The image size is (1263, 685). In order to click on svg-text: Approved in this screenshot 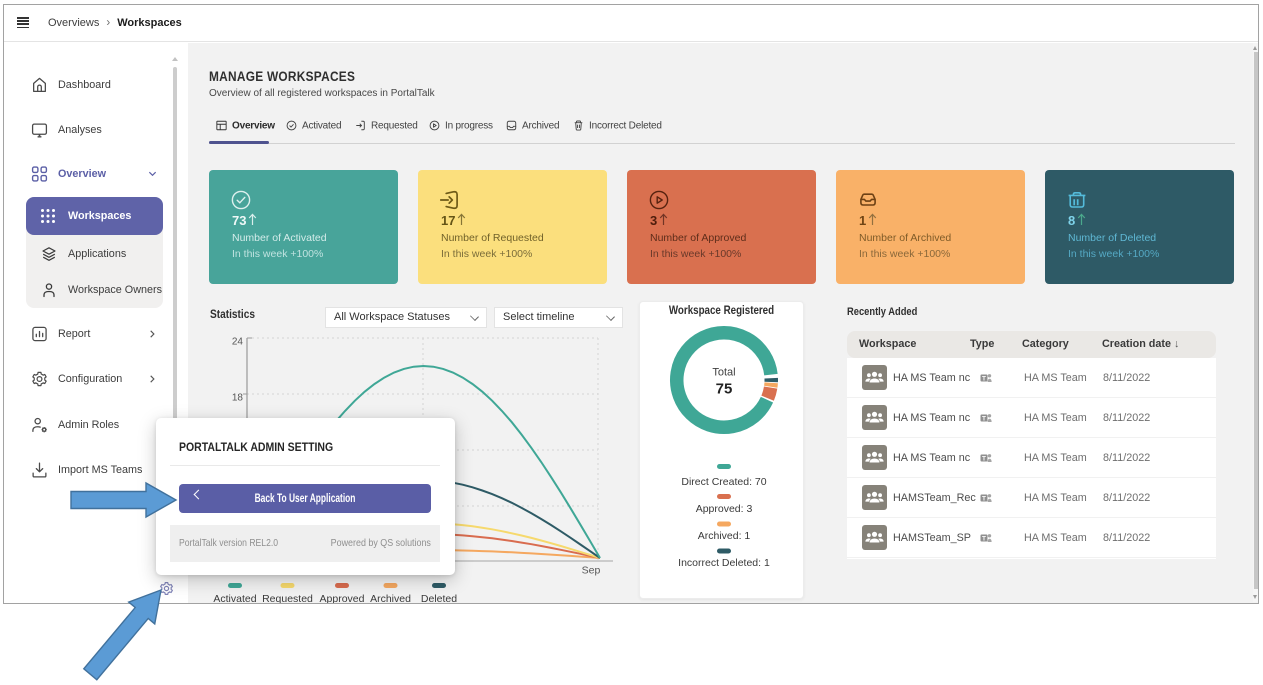, I will do `click(342, 598)`.